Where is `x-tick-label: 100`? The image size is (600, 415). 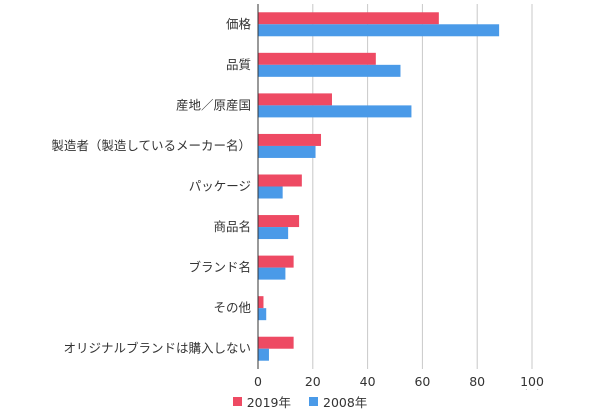
x-tick-label: 100 is located at coordinates (532, 381).